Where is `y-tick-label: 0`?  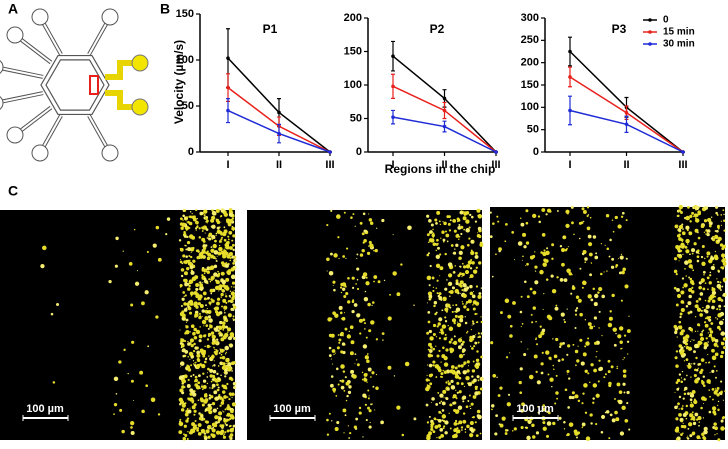
y-tick-label: 0 is located at coordinates (191, 152).